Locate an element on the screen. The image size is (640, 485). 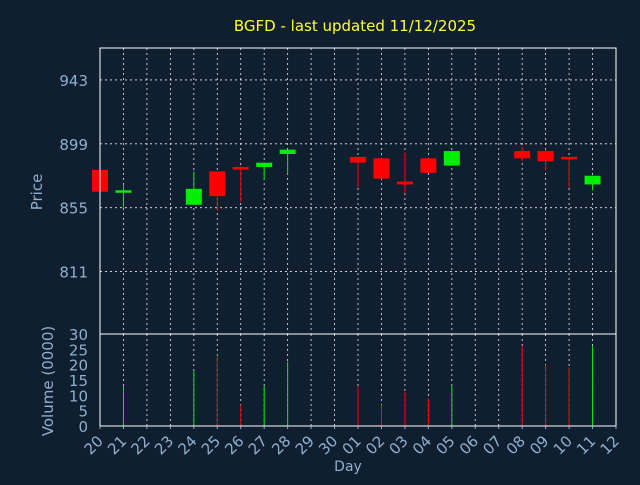
x-tick-label: 12 is located at coordinates (610, 445).